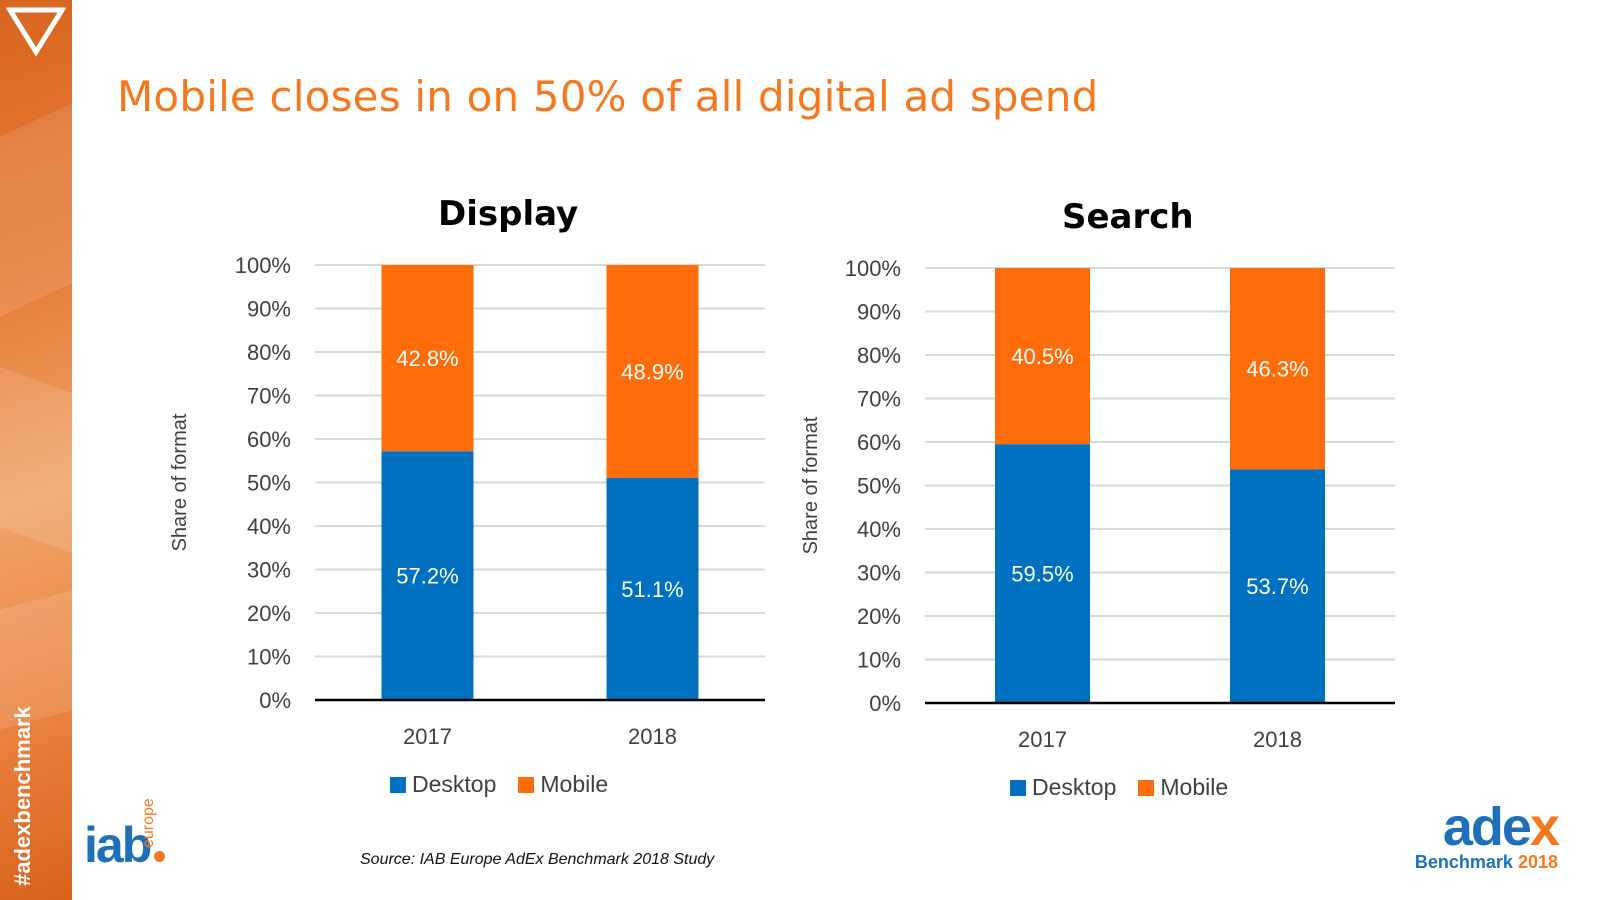 The width and height of the screenshot is (1600, 900). What do you see at coordinates (118, 845) in the screenshot?
I see `iab-logo-text: iab` at bounding box center [118, 845].